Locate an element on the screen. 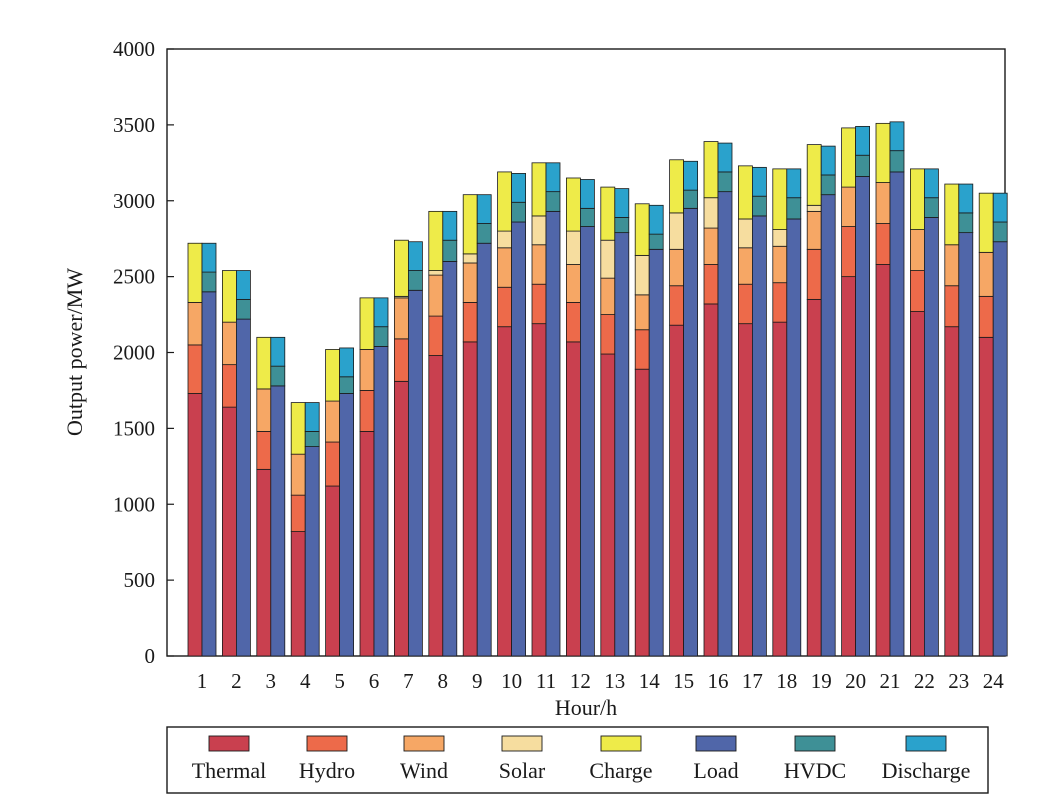 The image size is (1042, 806). legend-swatch-hydro is located at coordinates (327, 743).